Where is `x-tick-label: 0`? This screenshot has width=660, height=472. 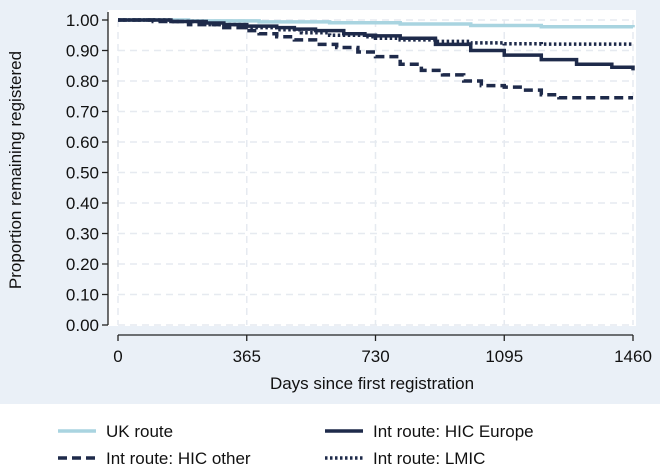 x-tick-label: 0 is located at coordinates (117, 356).